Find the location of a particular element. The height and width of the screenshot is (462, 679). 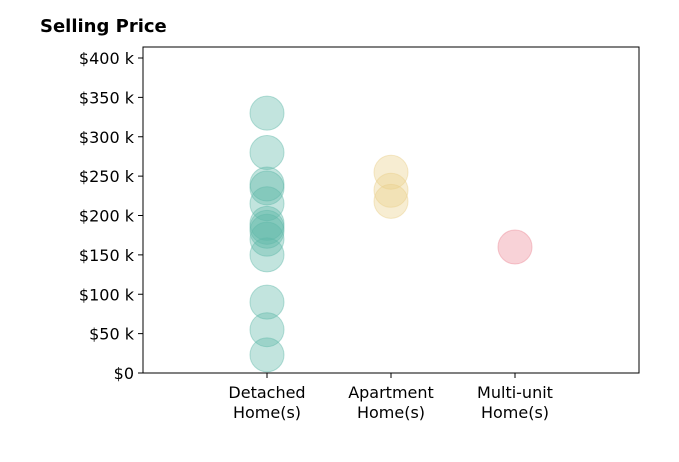

y-tick-label: $300 k is located at coordinates (107, 137).